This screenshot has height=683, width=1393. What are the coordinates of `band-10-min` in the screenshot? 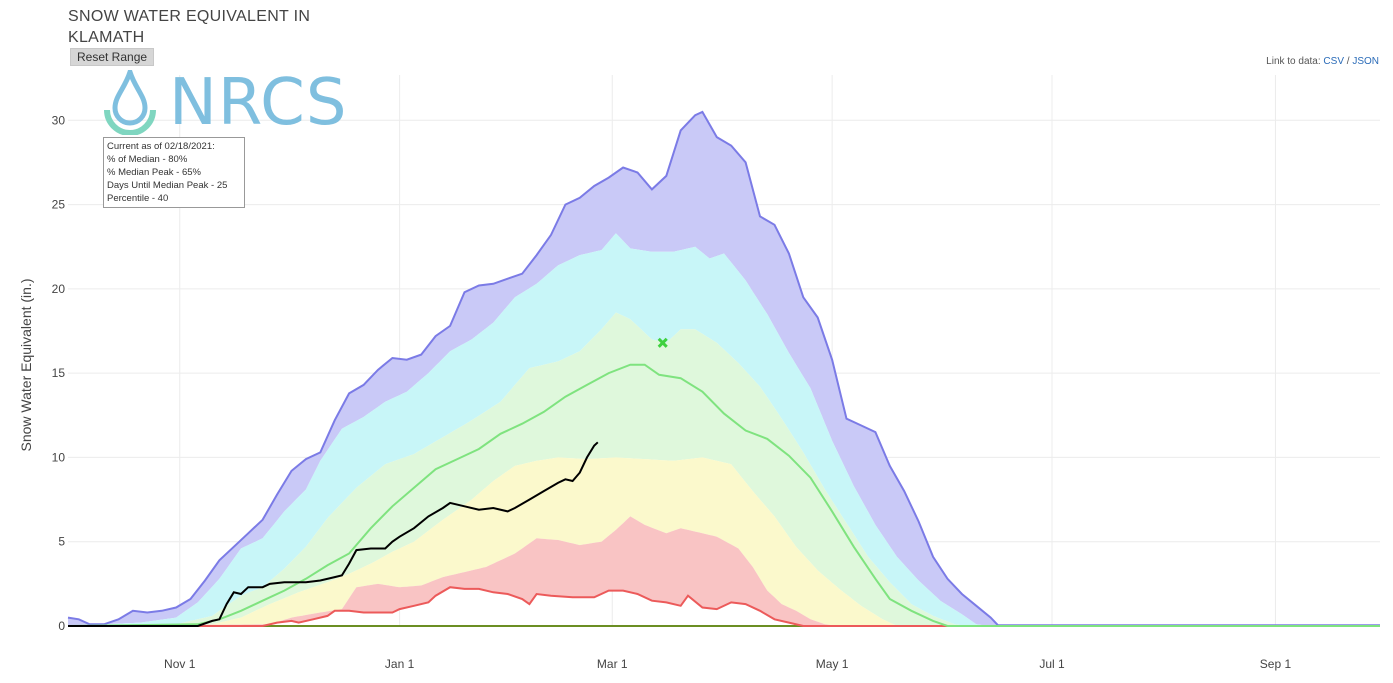 It's located at (457, 571).